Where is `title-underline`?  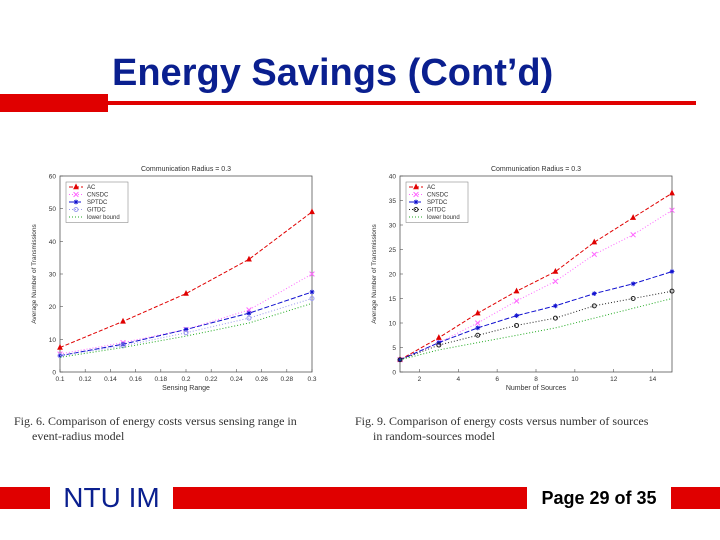
title-underline is located at coordinates (402, 103).